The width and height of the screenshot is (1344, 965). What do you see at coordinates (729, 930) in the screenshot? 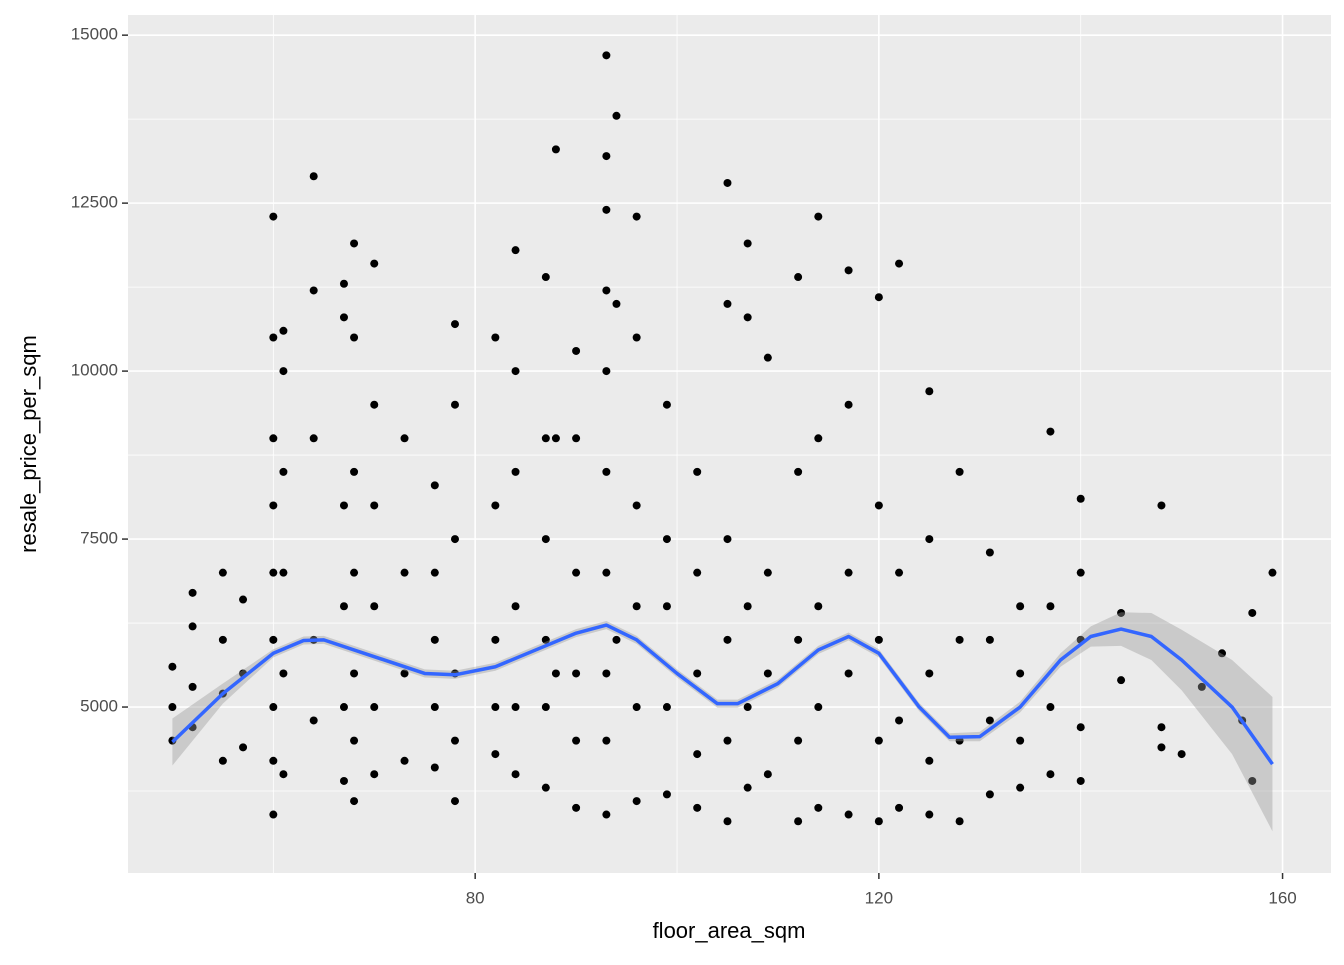
I see `x-axis-title: floor_area_sqm` at bounding box center [729, 930].